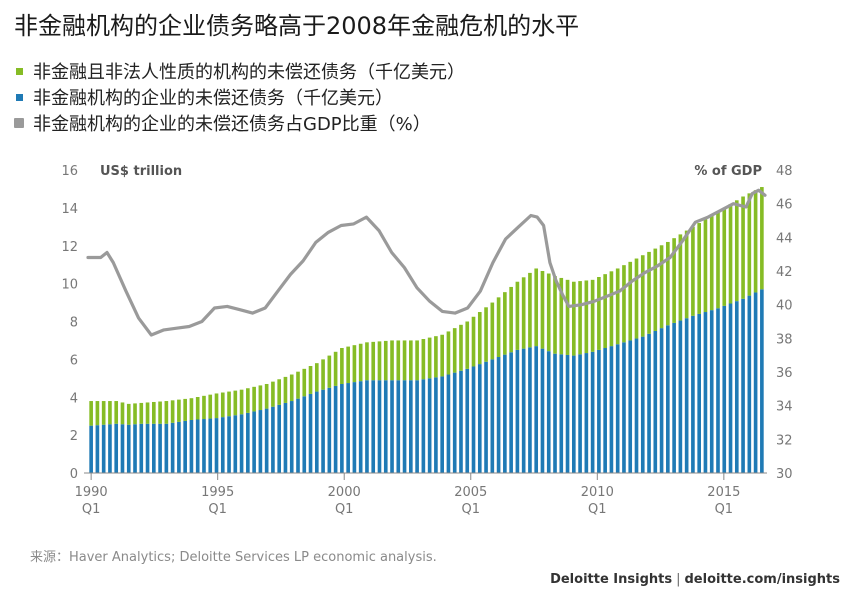  What do you see at coordinates (74, 474) in the screenshot?
I see `y-left-tick-label: 0` at bounding box center [74, 474].